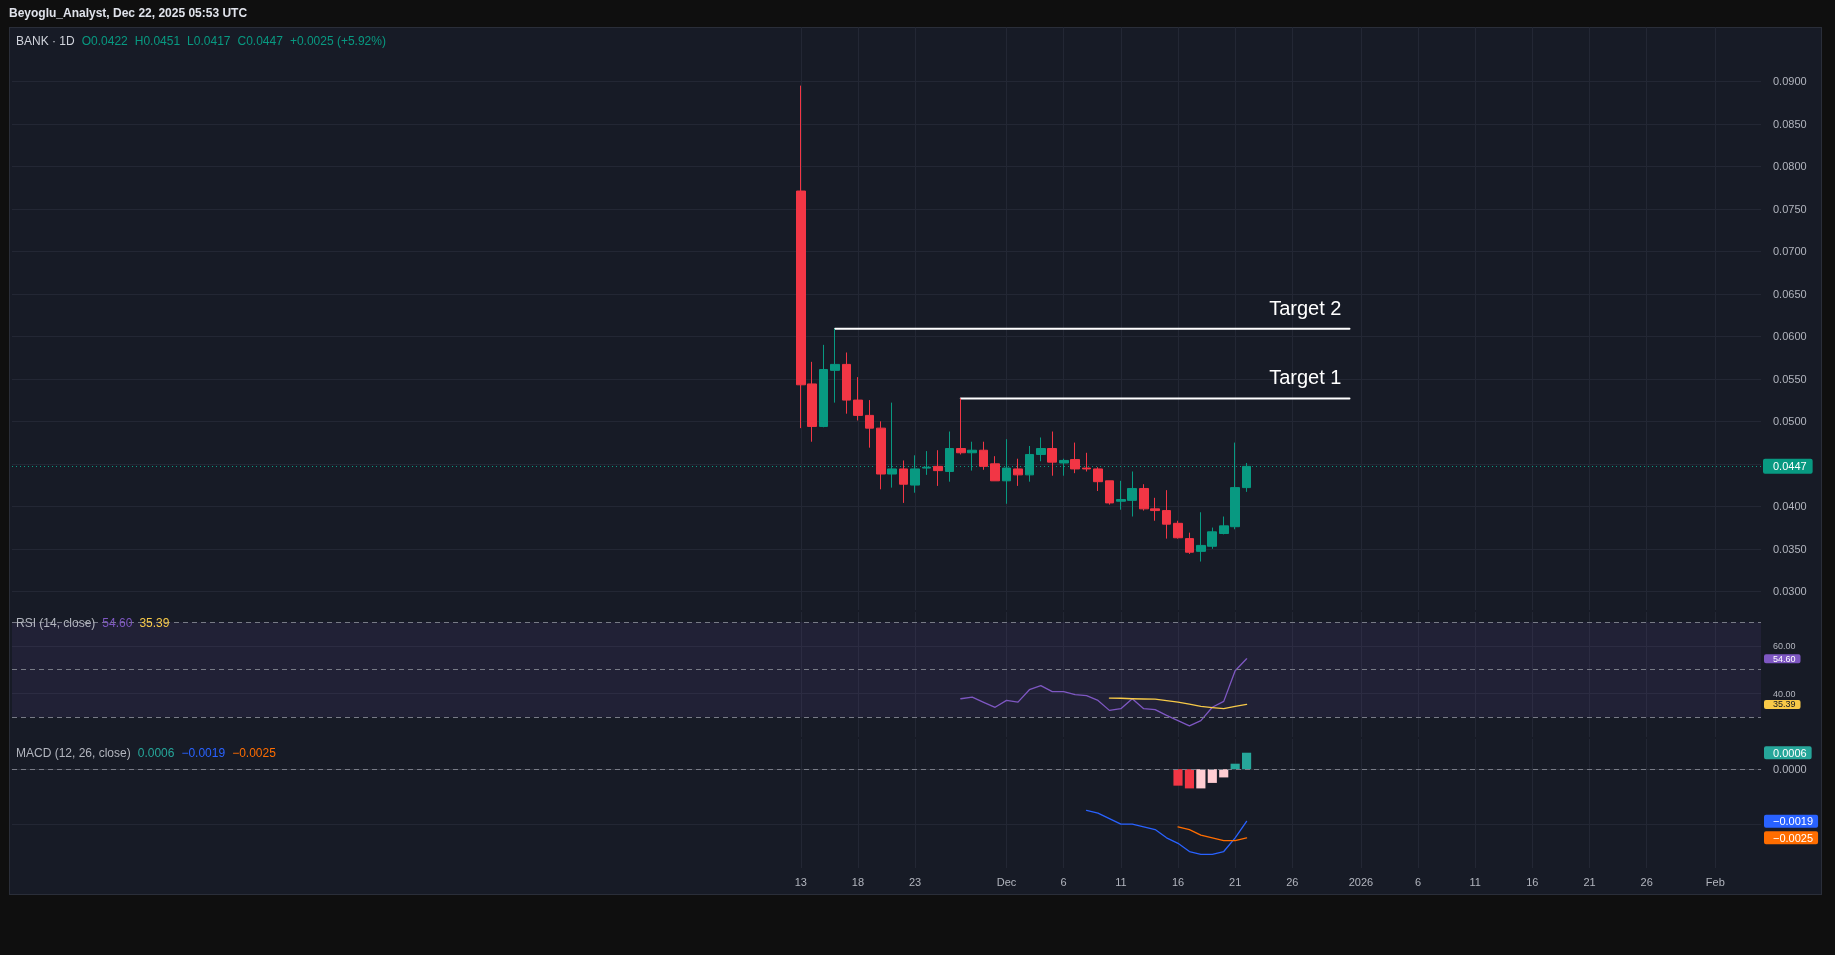  Describe the element at coordinates (203, 753) in the screenshot. I see `annotation: −0.0019` at that location.